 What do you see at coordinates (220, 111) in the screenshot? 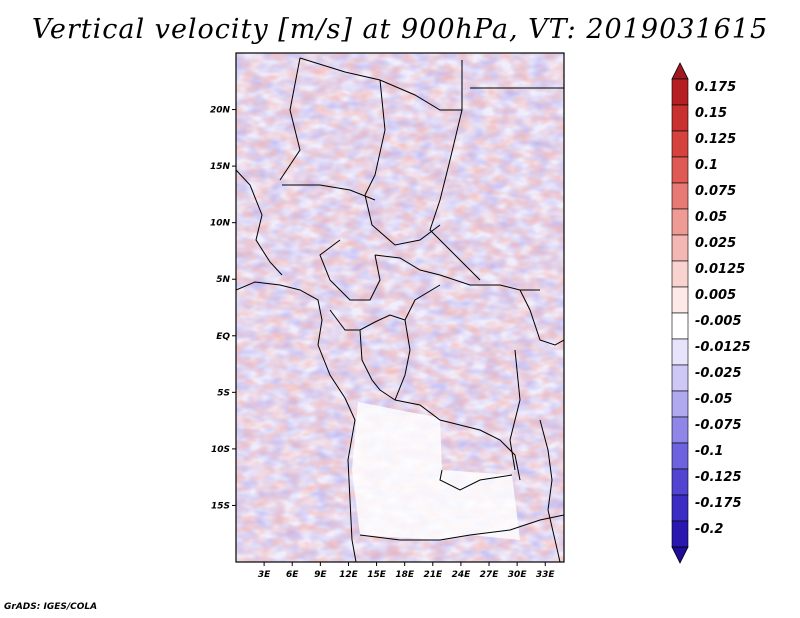
I see `lat-tick-label: 20N` at bounding box center [220, 111].